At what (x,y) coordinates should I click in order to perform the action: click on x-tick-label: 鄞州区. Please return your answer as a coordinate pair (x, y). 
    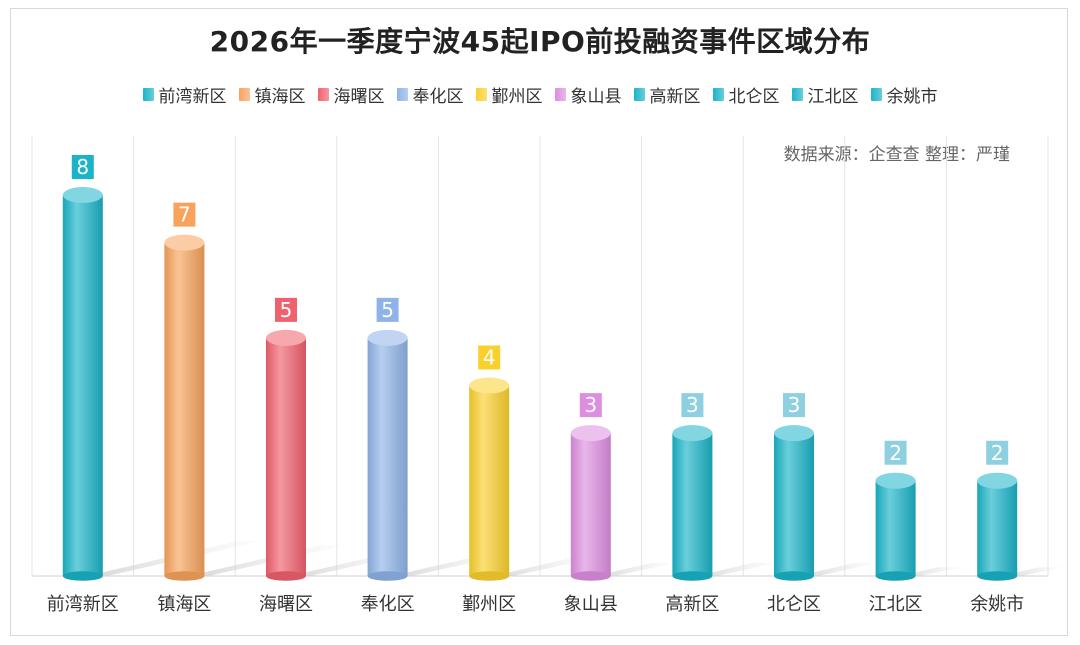
    Looking at the image, I should click on (489, 604).